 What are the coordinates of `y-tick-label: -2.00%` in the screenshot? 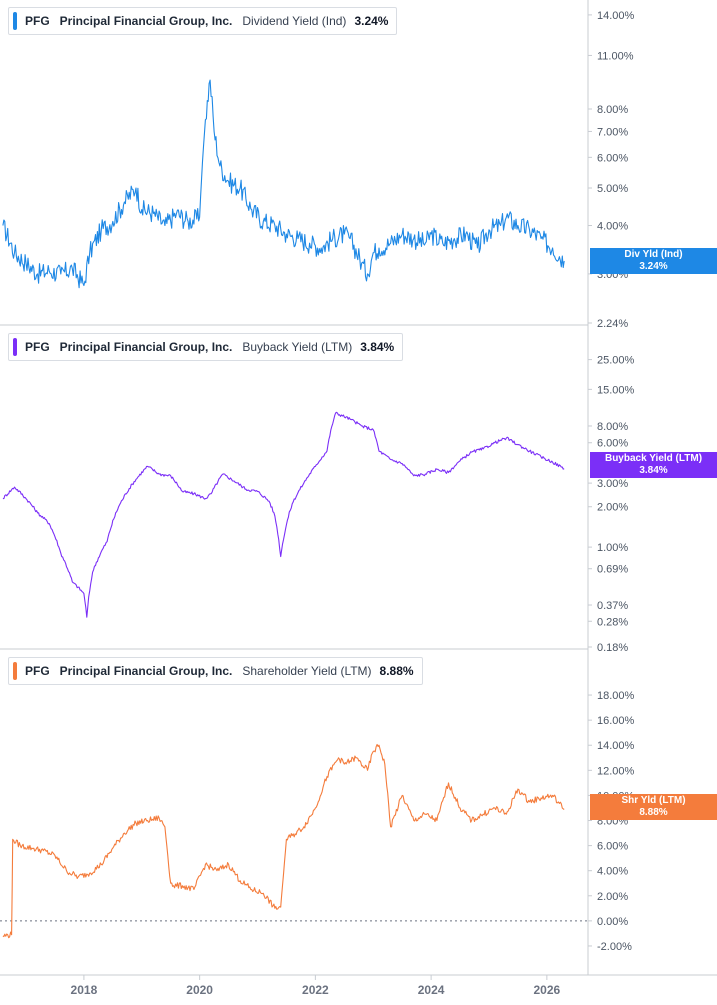 It's located at (614, 947).